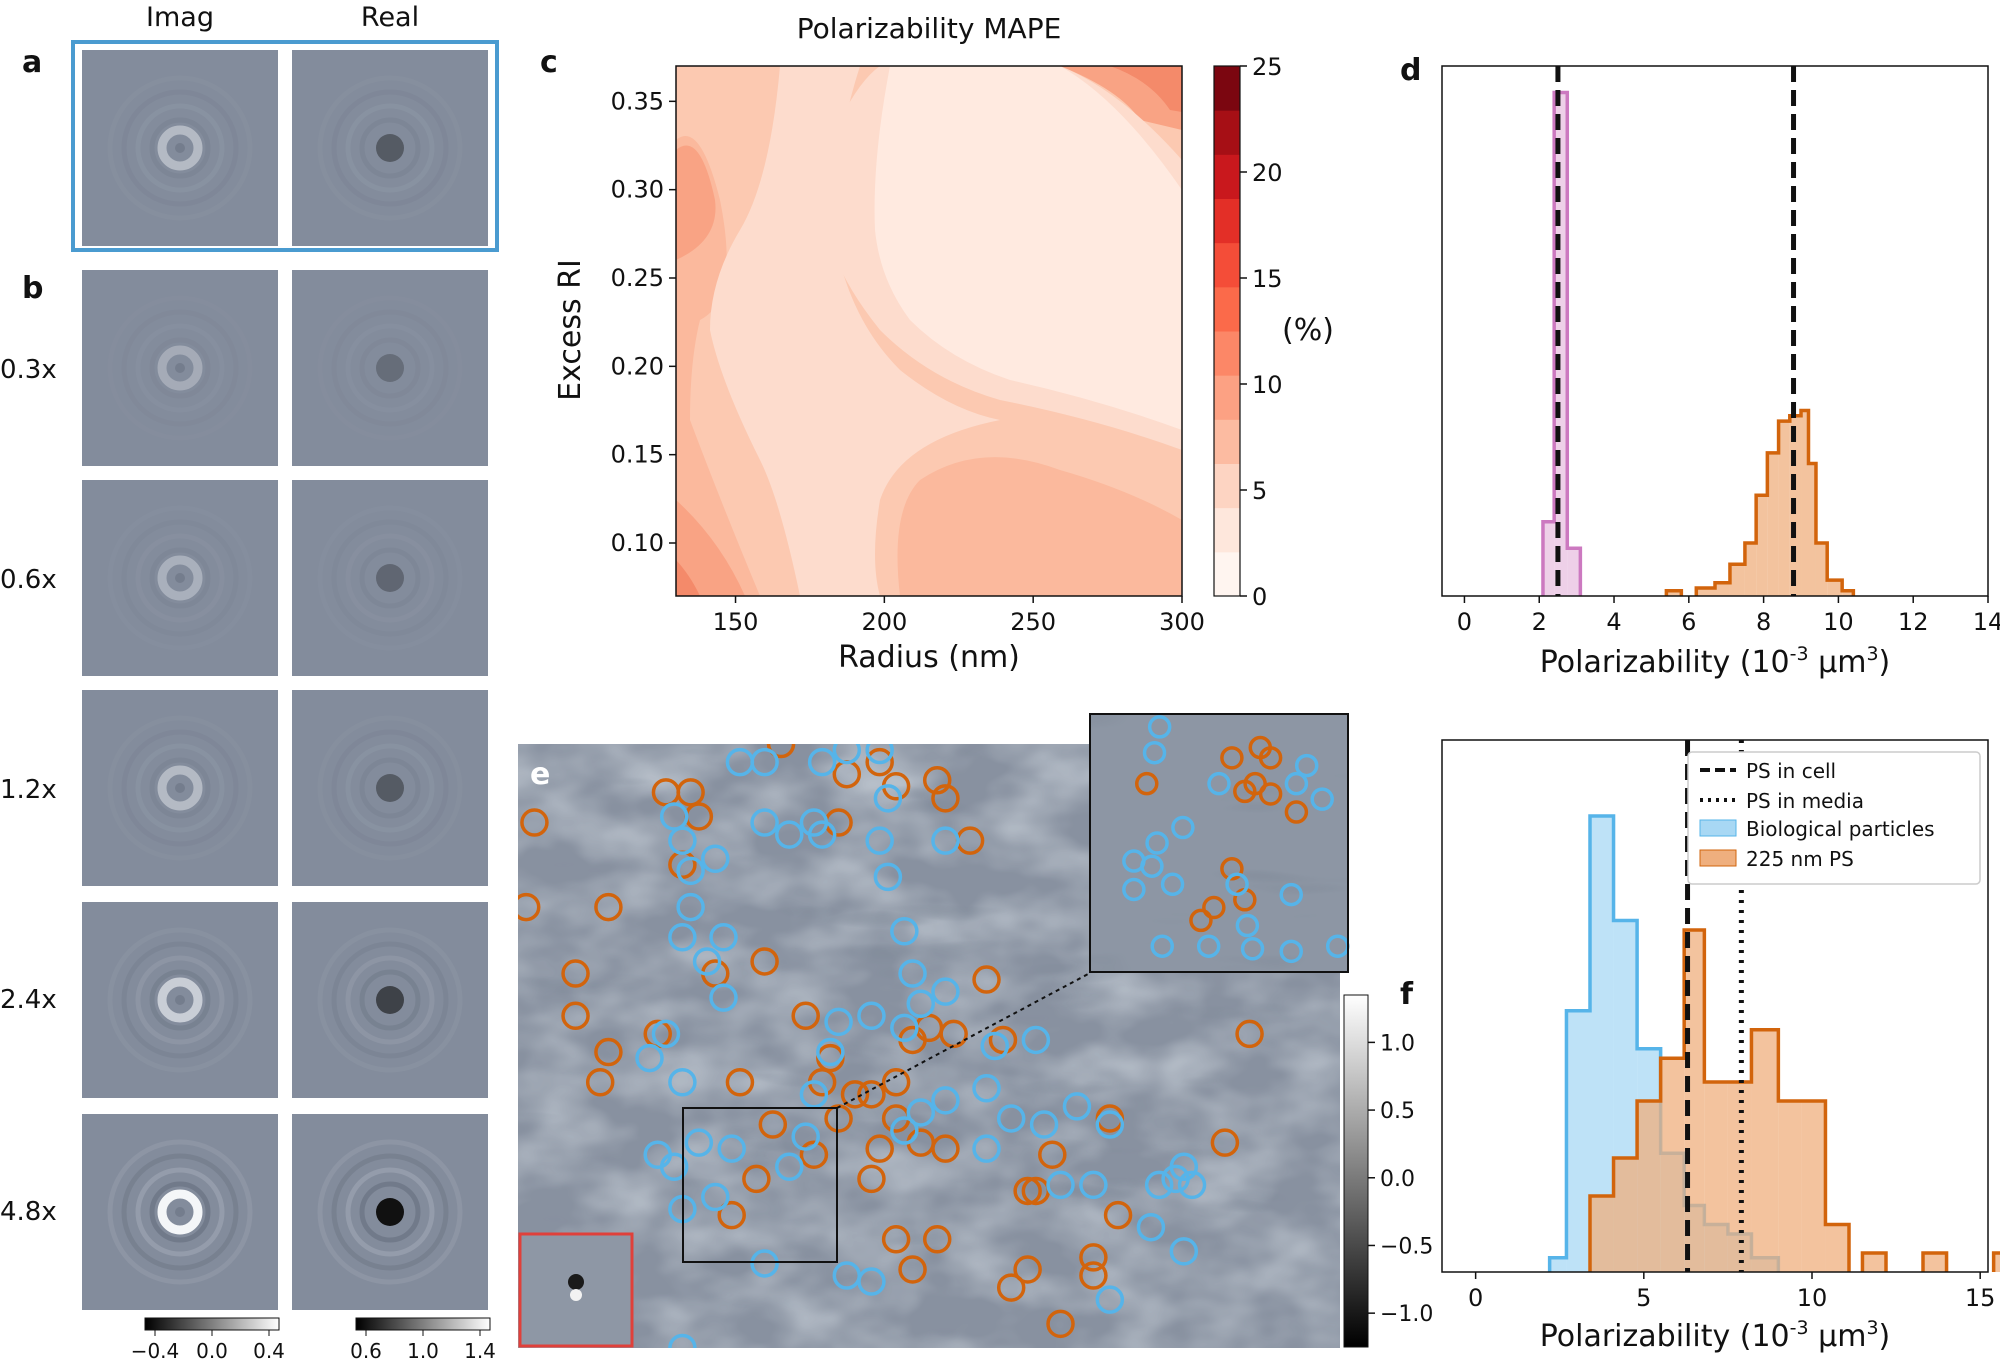  Describe the element at coordinates (1397, 1179) in the screenshot. I see `image-colorbar-tick-2: 0.0` at that location.